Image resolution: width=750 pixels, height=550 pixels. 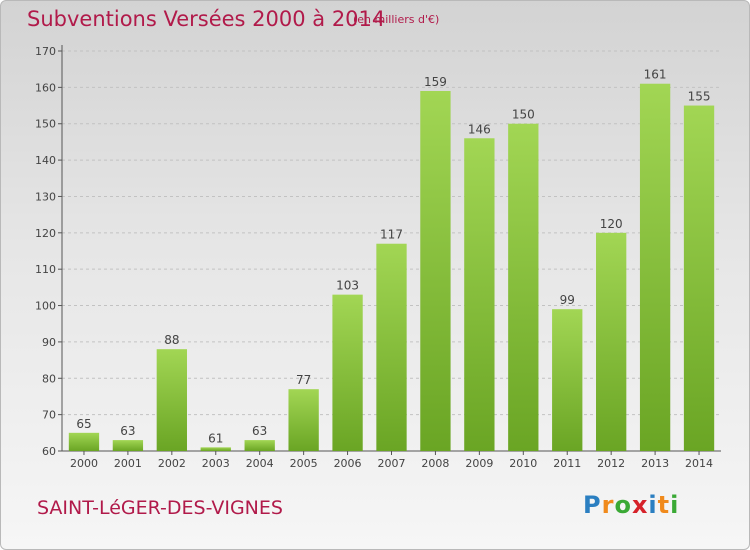 What do you see at coordinates (592, 505) in the screenshot?
I see `logo-letter: P` at bounding box center [592, 505].